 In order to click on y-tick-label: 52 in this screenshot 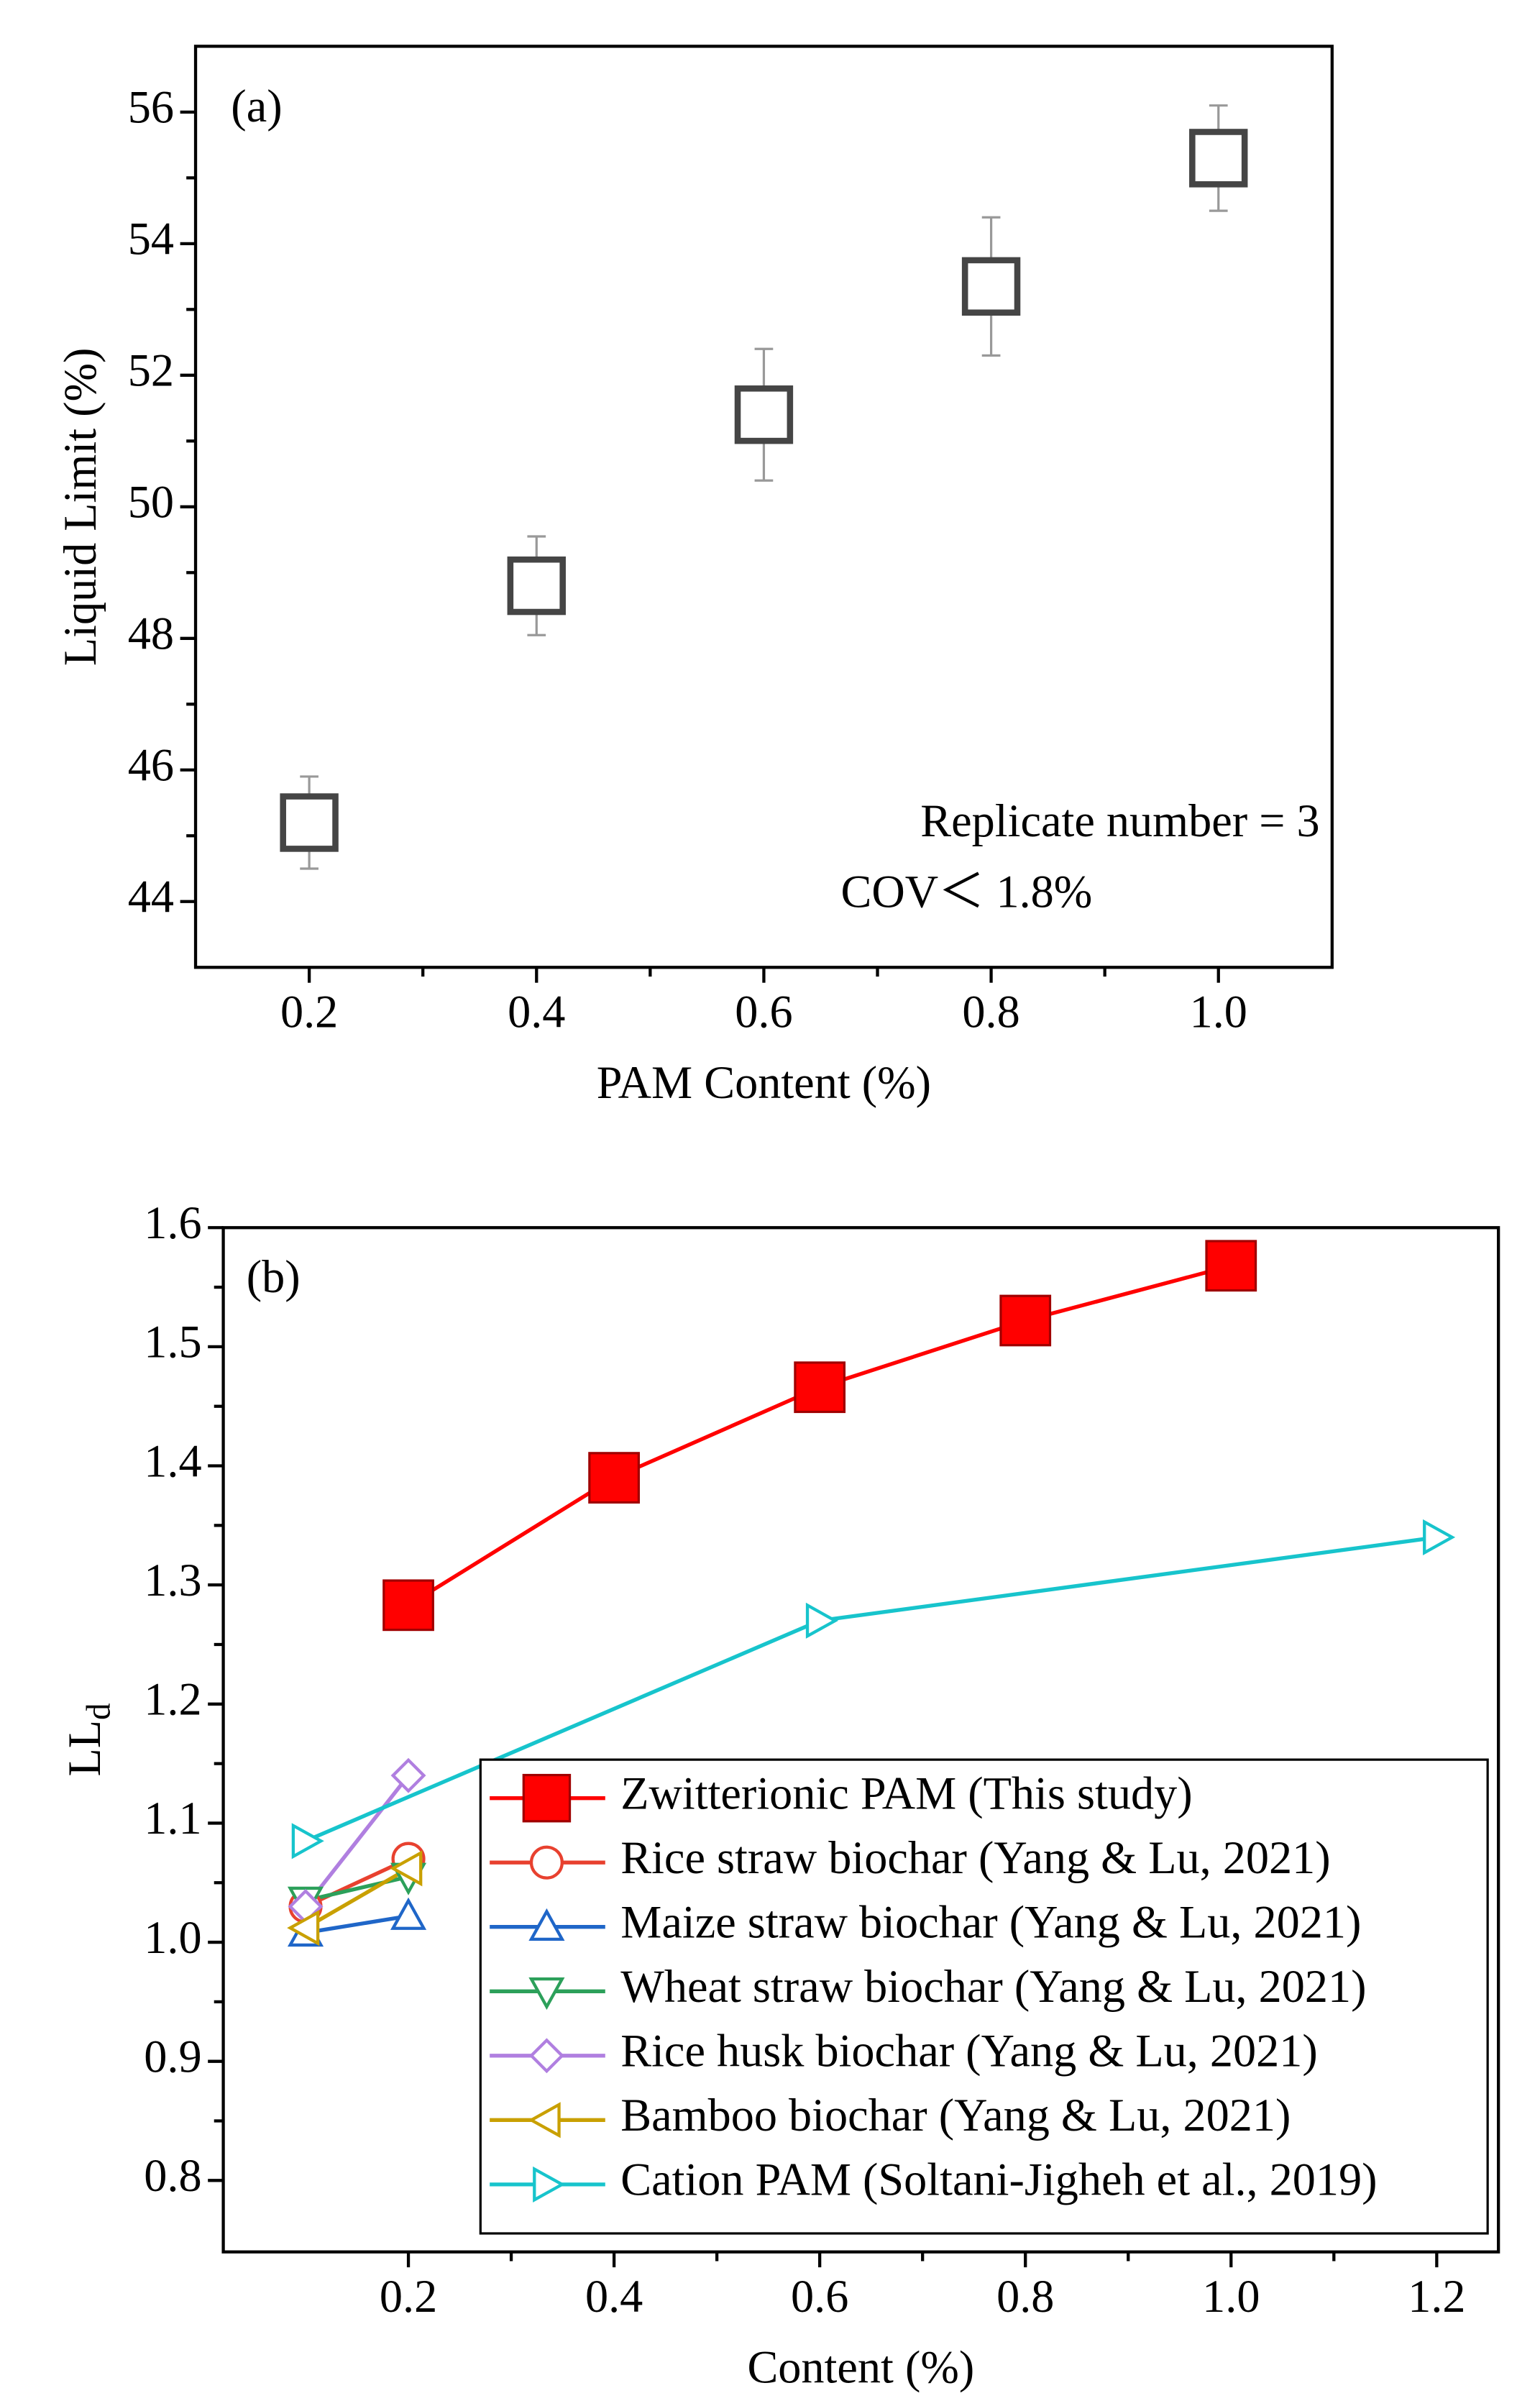, I will do `click(151, 370)`.